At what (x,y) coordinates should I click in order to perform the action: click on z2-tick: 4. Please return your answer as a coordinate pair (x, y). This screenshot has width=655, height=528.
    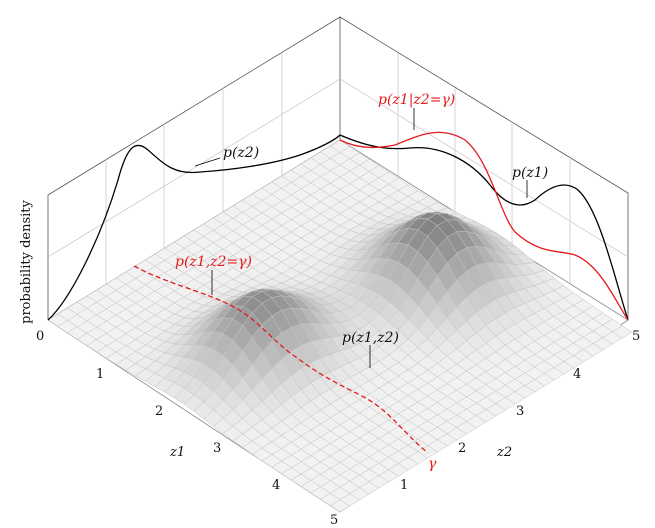
    Looking at the image, I should click on (577, 374).